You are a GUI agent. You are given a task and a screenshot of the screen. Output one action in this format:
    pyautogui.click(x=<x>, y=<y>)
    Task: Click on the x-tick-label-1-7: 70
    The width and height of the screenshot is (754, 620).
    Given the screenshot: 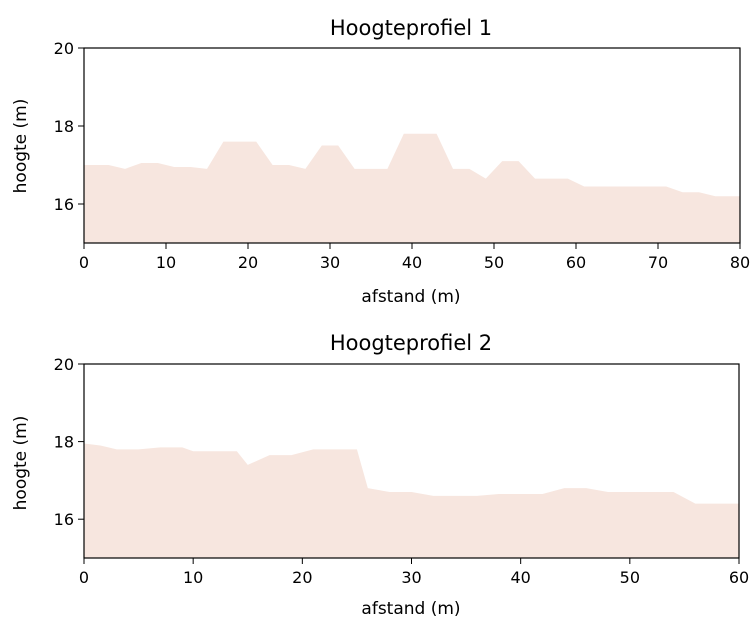 What is the action you would take?
    pyautogui.click(x=658, y=262)
    